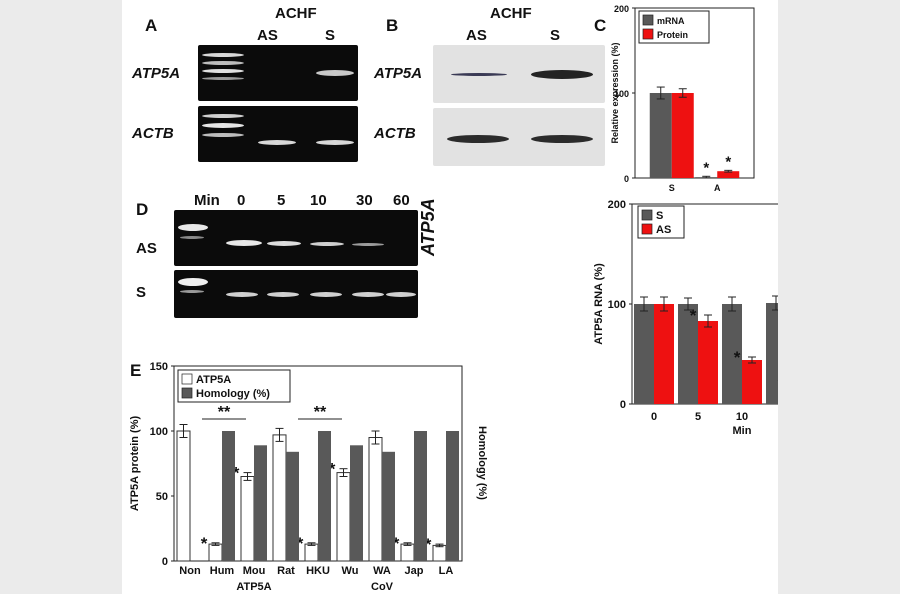  What do you see at coordinates (659, 216) in the screenshot?
I see `legend-label: S` at bounding box center [659, 216].